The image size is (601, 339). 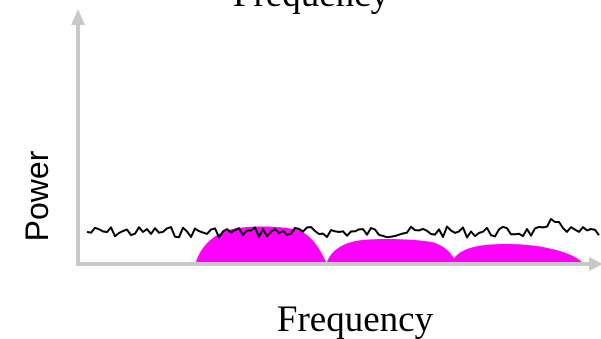 What do you see at coordinates (37, 195) in the screenshot?
I see `y-axis-label: Power` at bounding box center [37, 195].